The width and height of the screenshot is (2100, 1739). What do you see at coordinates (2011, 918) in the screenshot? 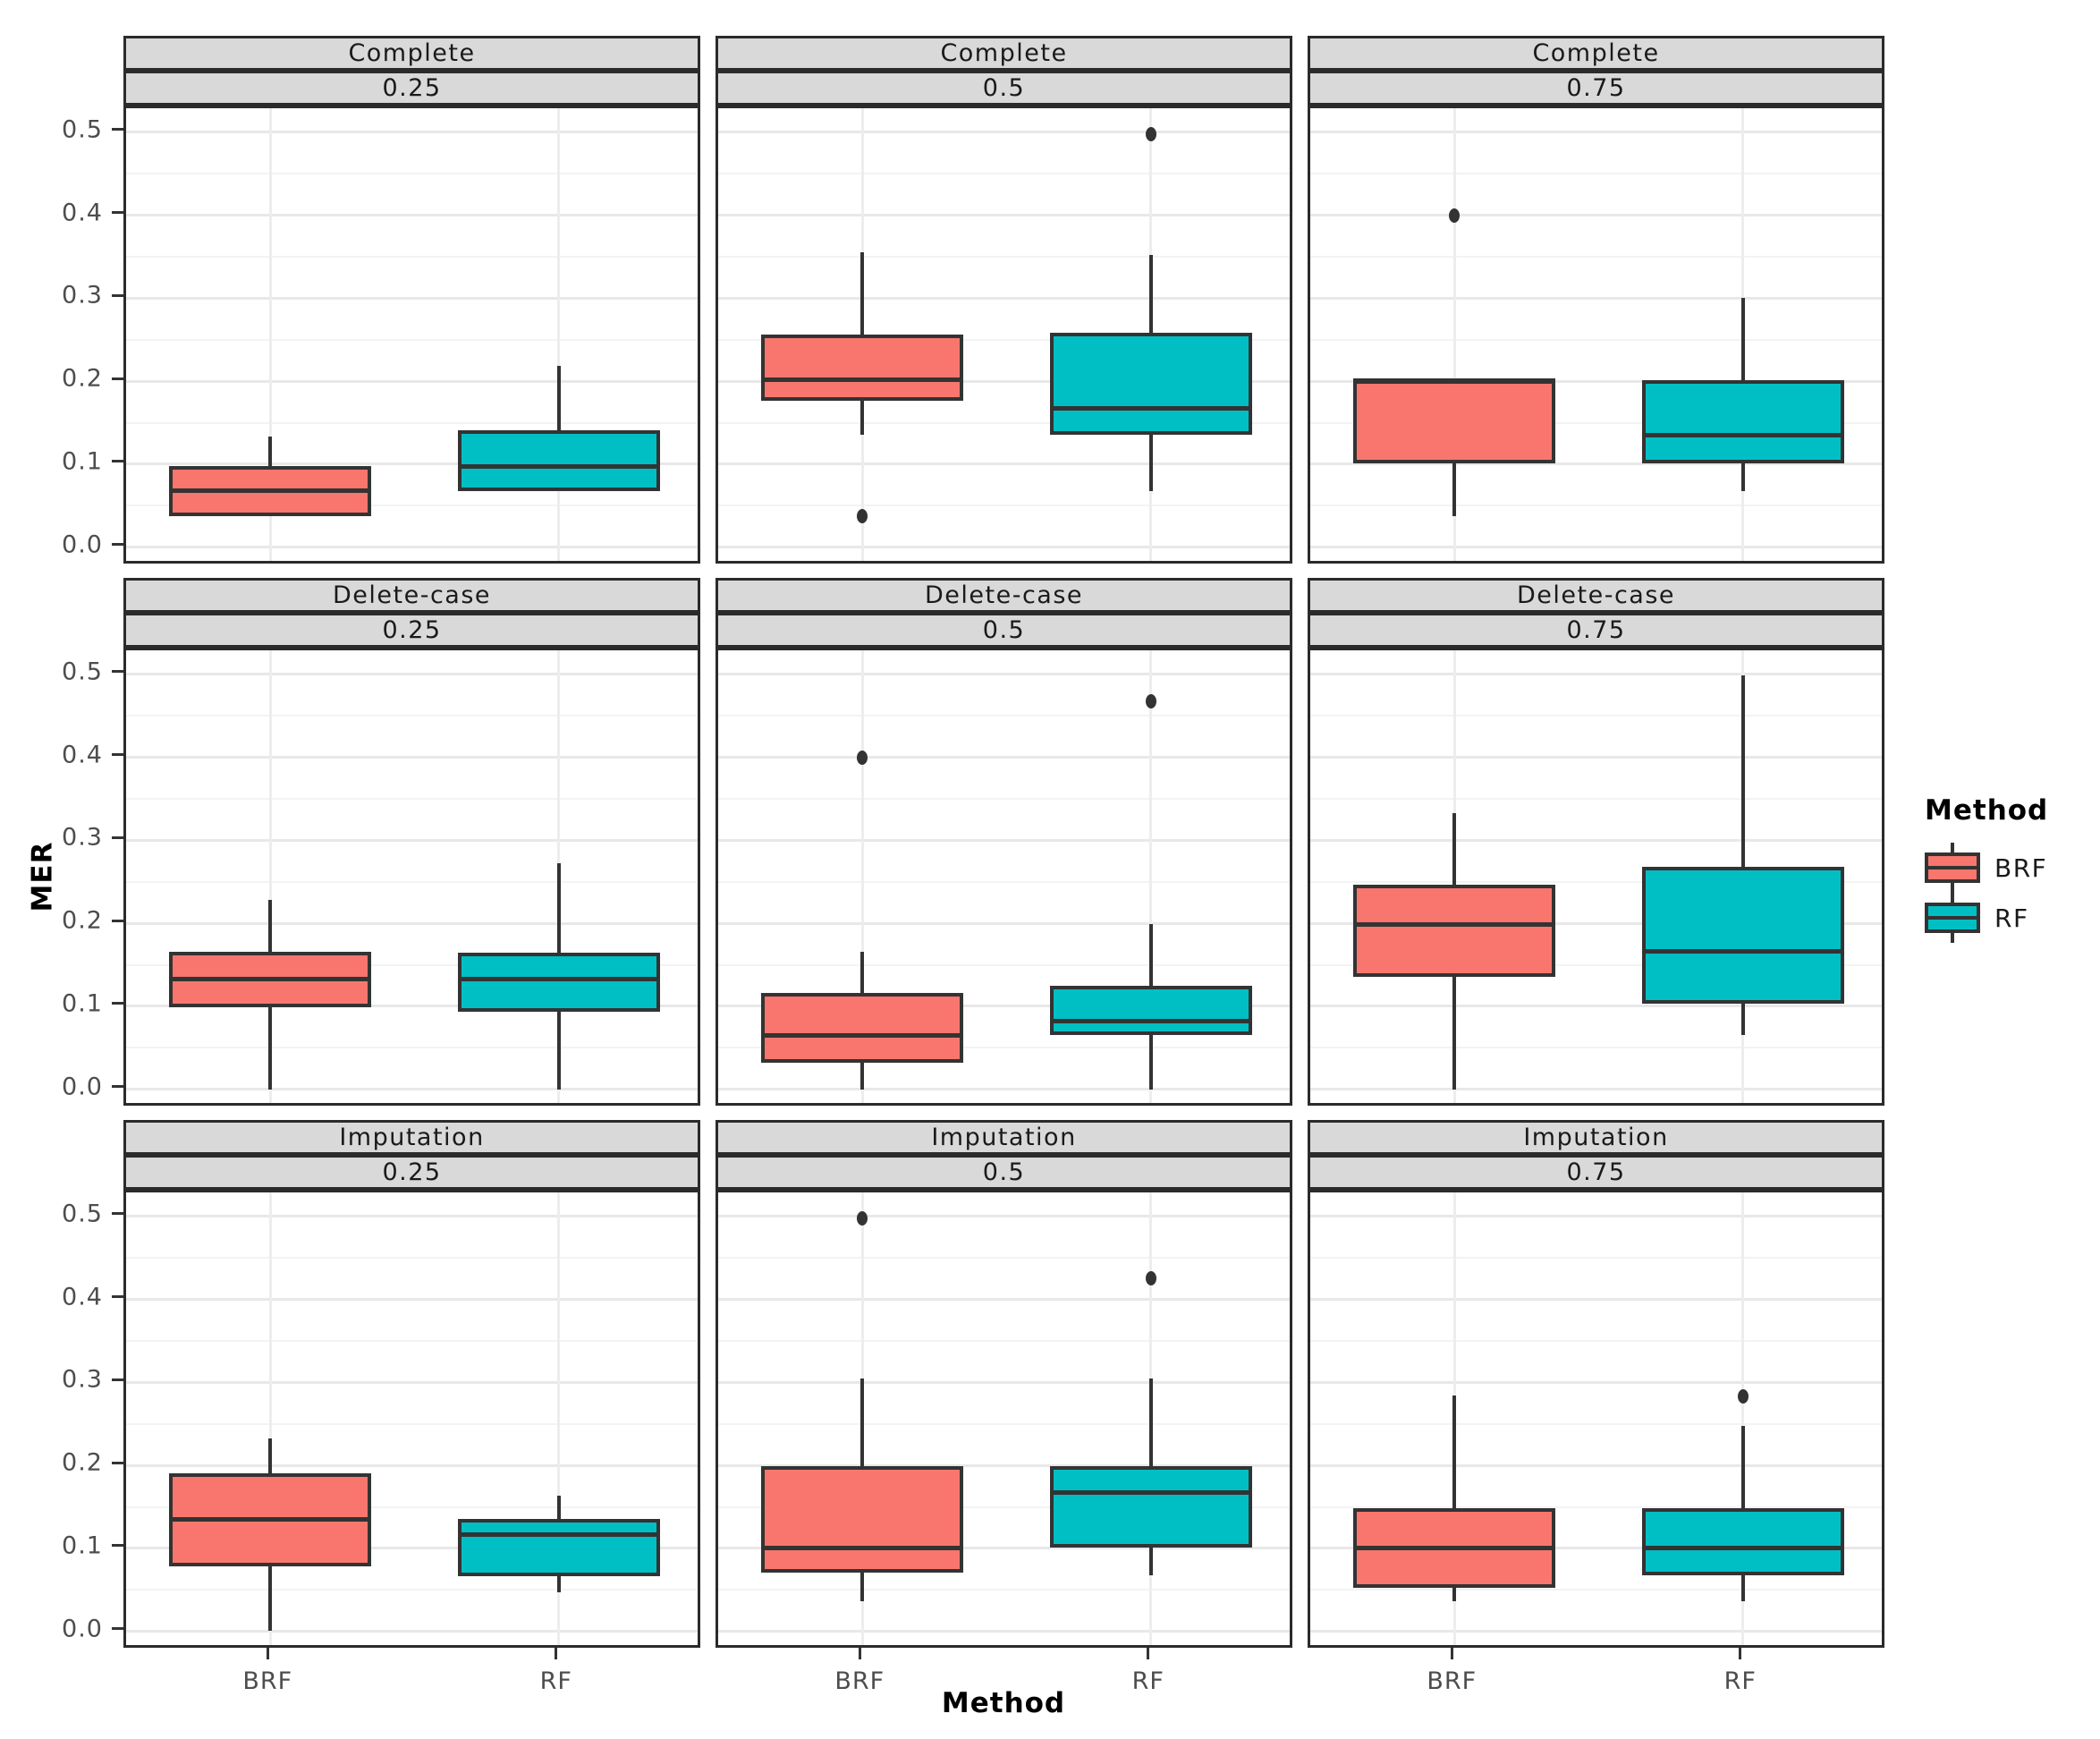
I see `legend-entry-label: RF` at bounding box center [2011, 918].